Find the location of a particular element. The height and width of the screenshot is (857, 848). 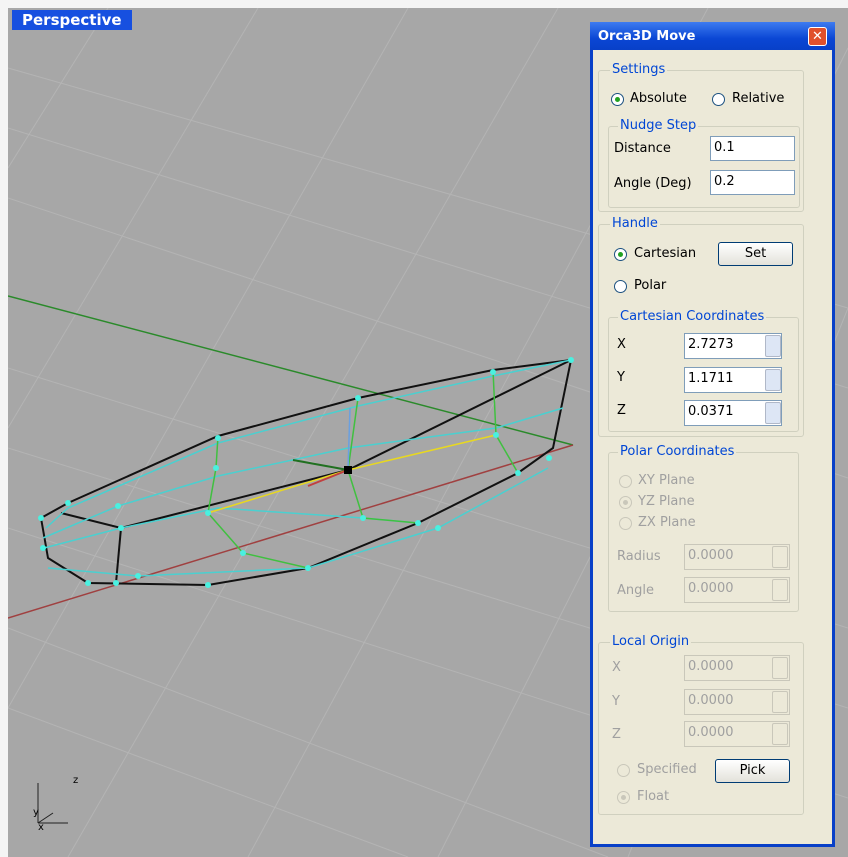

field-label: Angle is located at coordinates (635, 590).